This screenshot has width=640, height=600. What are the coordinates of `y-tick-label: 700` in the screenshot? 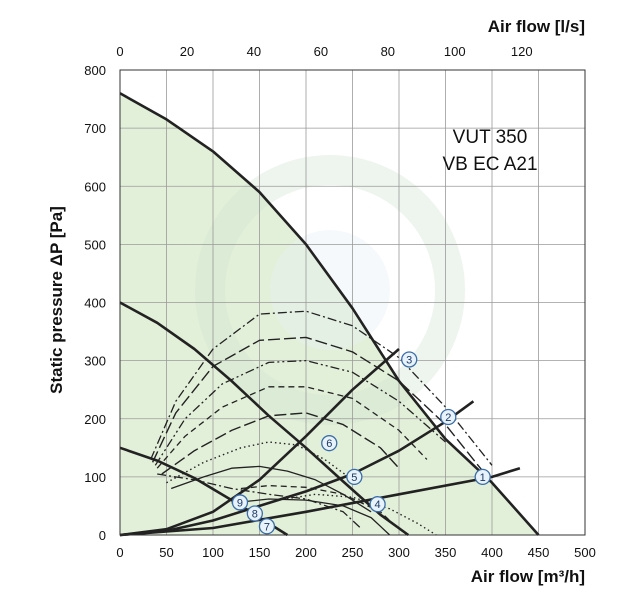 It's located at (95, 128).